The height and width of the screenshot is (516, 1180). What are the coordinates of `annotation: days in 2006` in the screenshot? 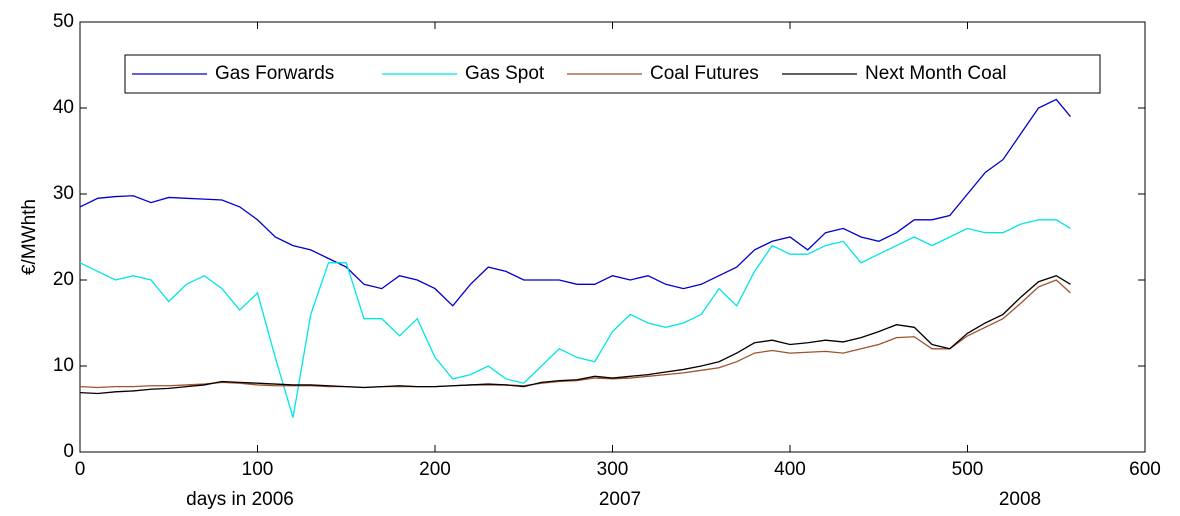 It's located at (240, 499).